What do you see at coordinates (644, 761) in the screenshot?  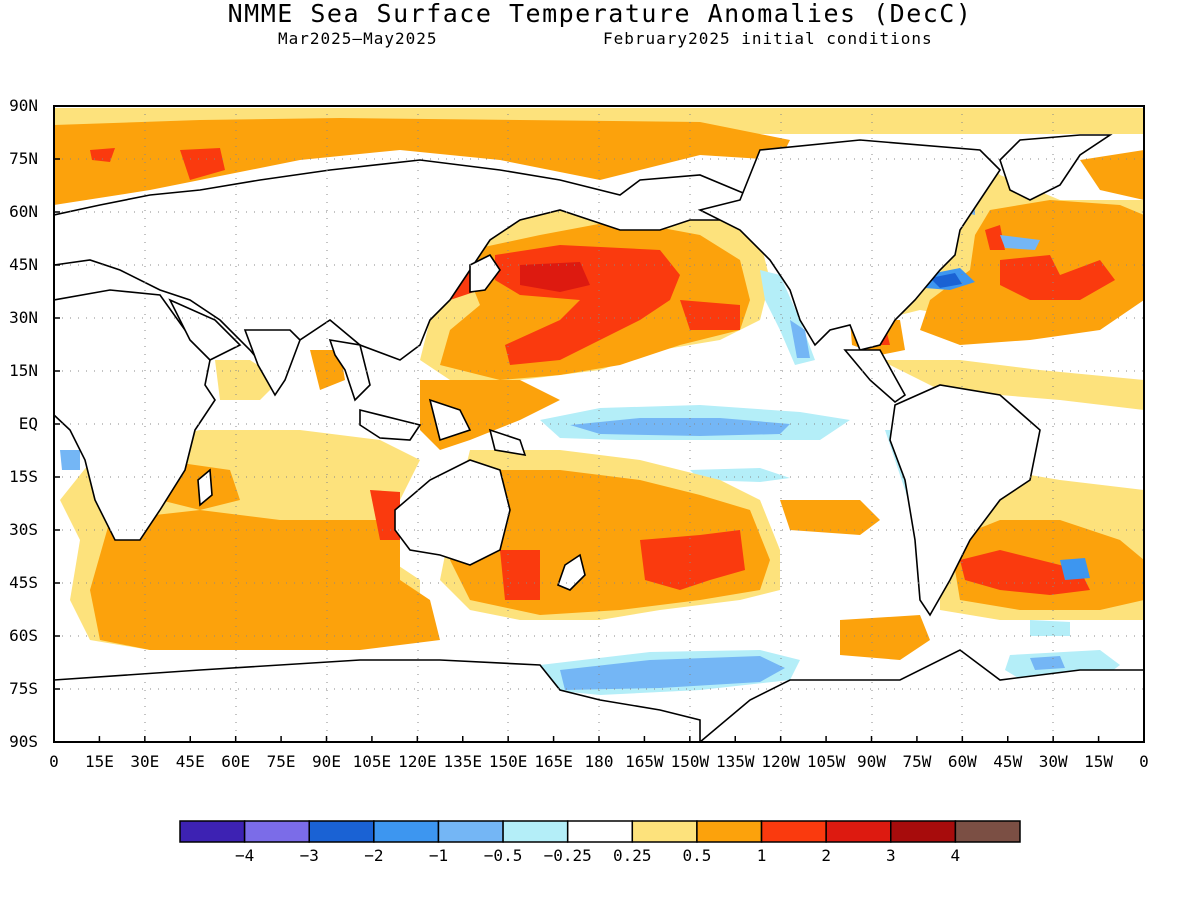 I see `longitude-tick-label: 165W` at bounding box center [644, 761].